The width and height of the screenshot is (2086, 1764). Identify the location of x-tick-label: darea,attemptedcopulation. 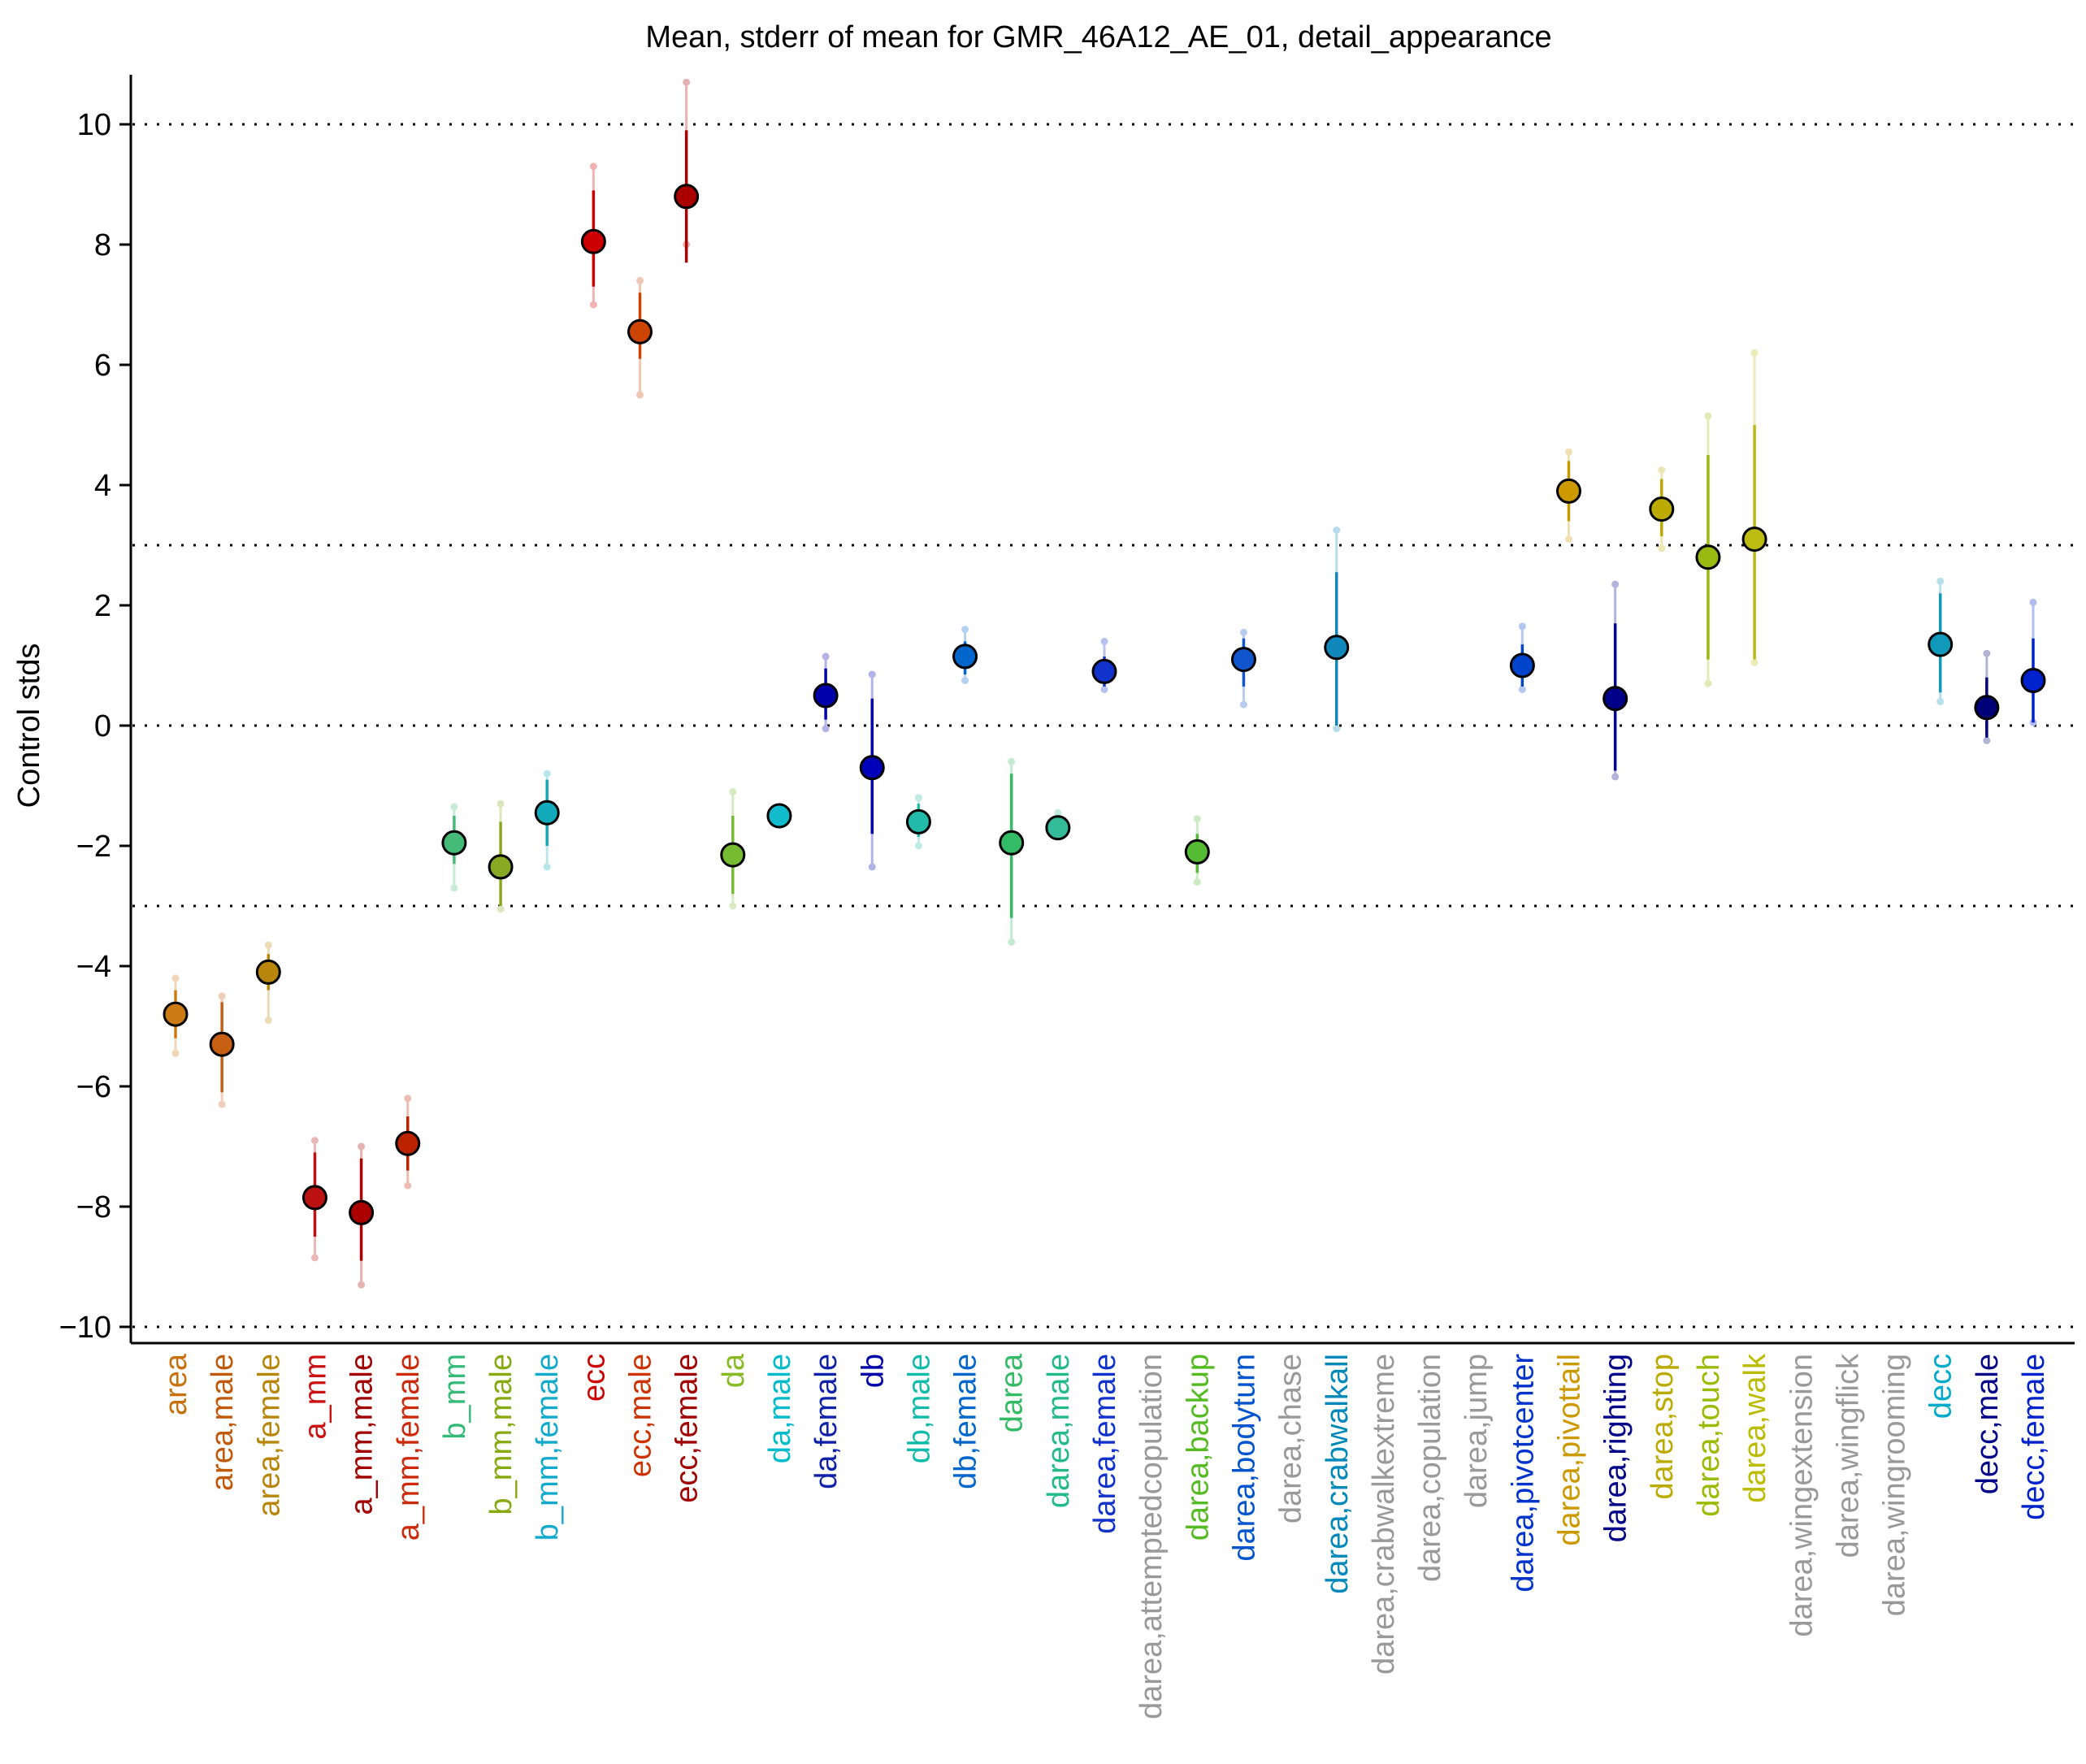
(1151, 1536).